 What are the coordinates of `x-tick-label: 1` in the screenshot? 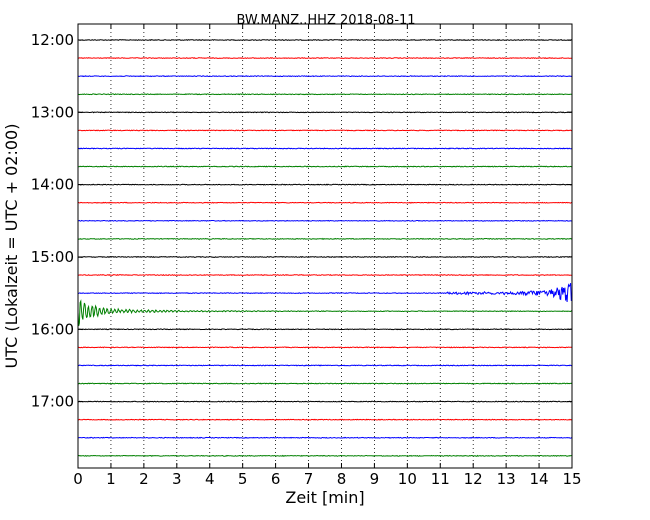 It's located at (111, 479).